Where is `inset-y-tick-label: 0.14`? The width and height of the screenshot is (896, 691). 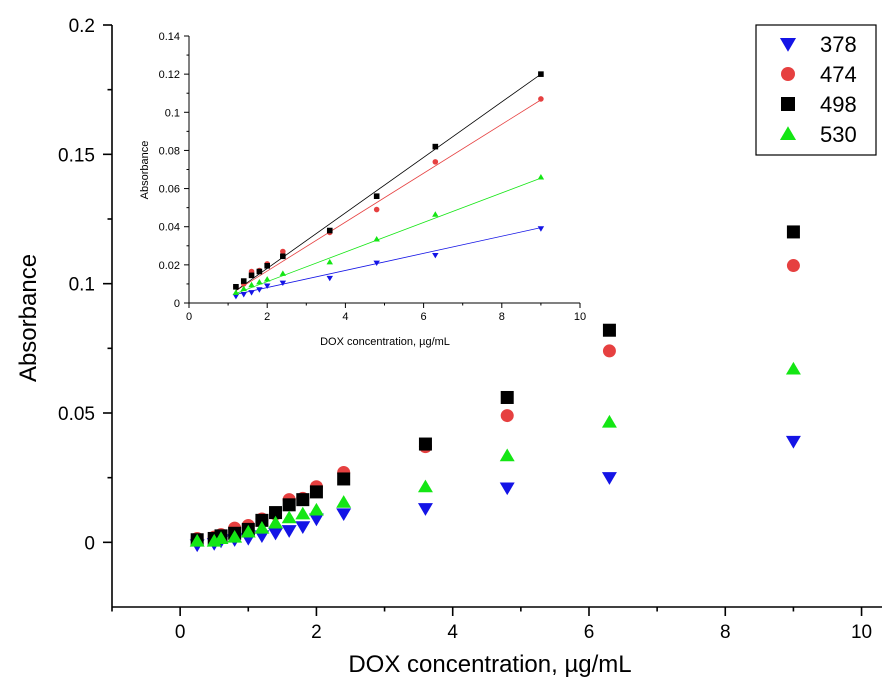
inset-y-tick-label: 0.14 is located at coordinates (169, 37).